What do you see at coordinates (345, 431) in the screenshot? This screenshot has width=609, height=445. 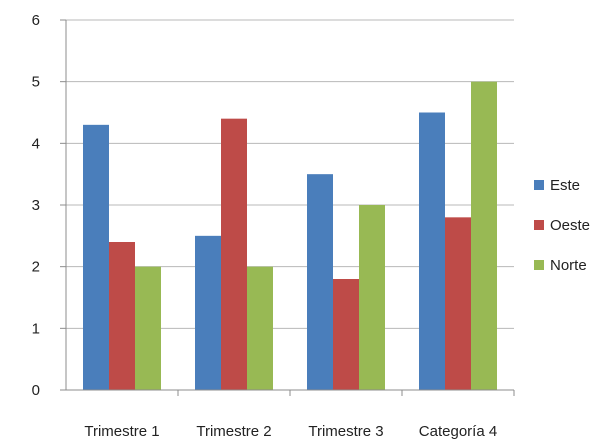 I see `x-category-label-3: Trimestre 3` at bounding box center [345, 431].